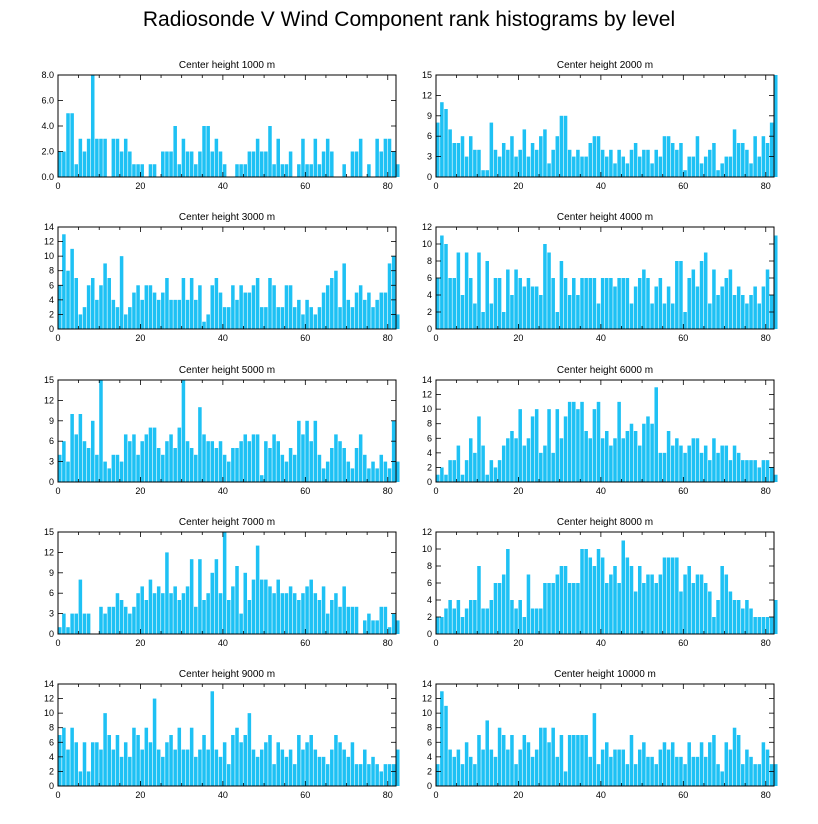 Image resolution: width=818 pixels, height=824 pixels. Describe the element at coordinates (57, 795) in the screenshot. I see `x-tick-label: 0` at that location.